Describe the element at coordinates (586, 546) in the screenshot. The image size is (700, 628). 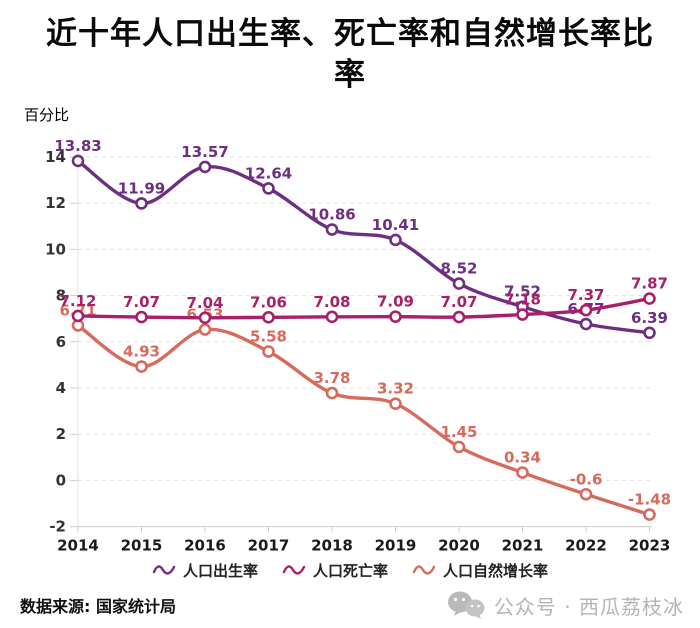
I see `x-tick-label: 2022` at that location.